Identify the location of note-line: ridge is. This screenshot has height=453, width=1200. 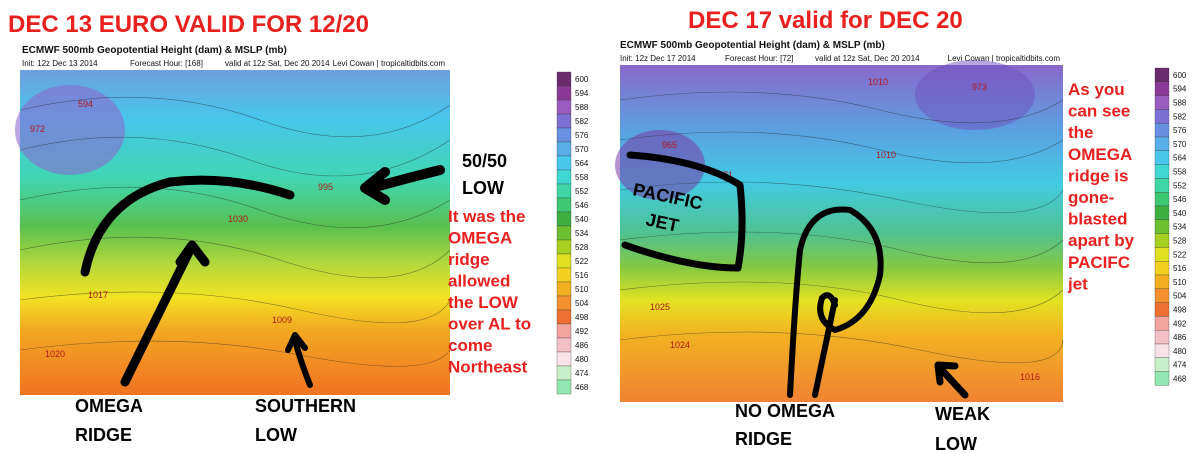
(1098, 175).